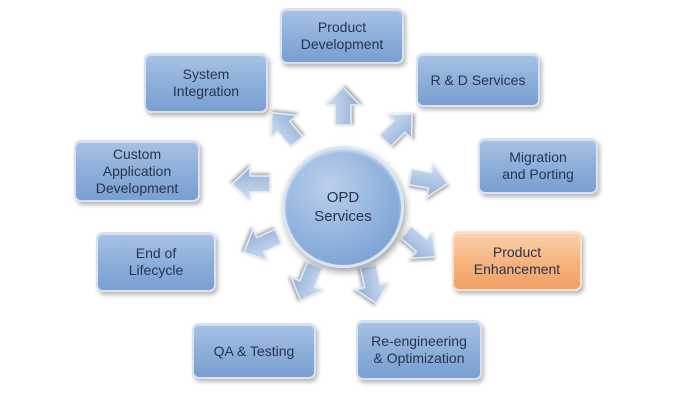 The image size is (700, 400). What do you see at coordinates (254, 351) in the screenshot?
I see `service-qa-testing: QA & Testing` at bounding box center [254, 351].